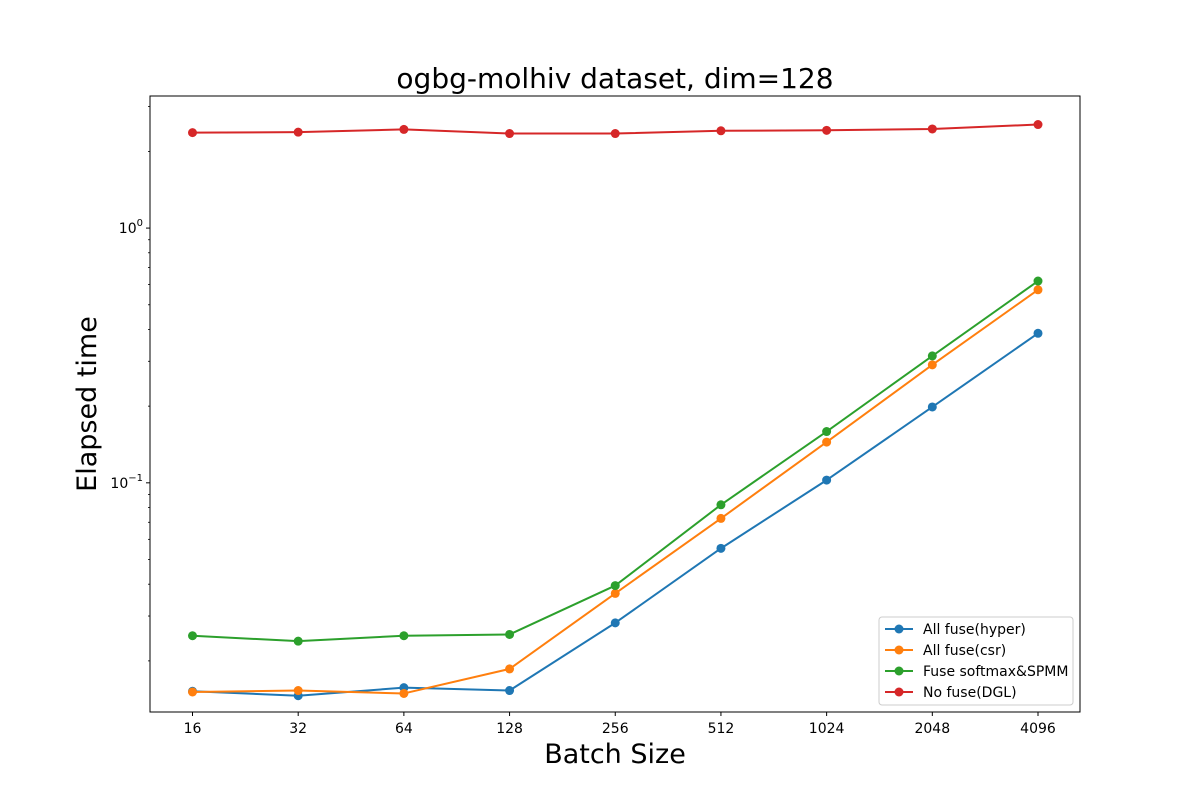  I want to click on x-tick-label: 1024, so click(827, 729).